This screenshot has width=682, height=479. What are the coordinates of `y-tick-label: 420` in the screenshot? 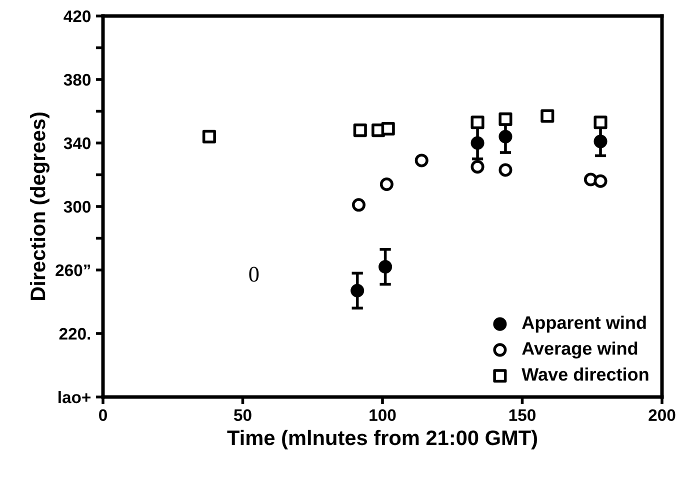 It's located at (77, 16).